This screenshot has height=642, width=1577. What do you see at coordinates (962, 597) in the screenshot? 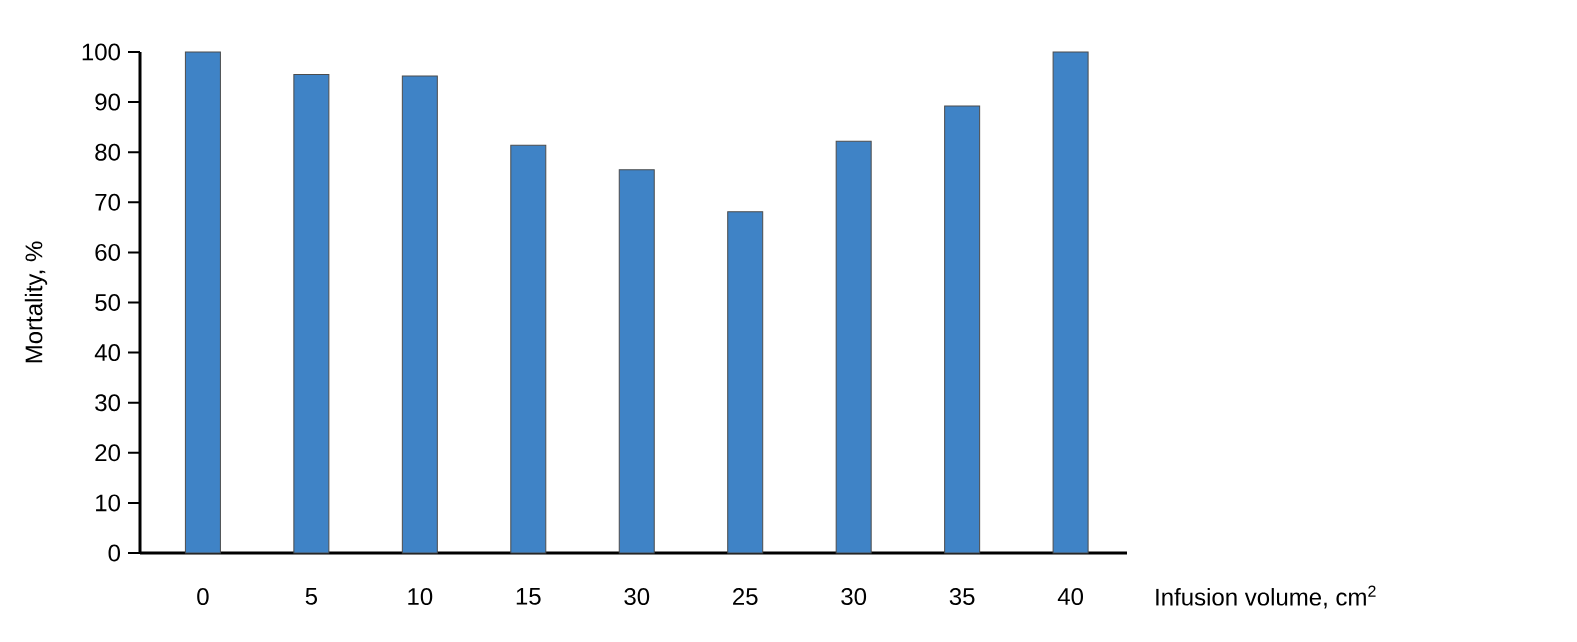
I see `x-tick-label: 35` at bounding box center [962, 597].